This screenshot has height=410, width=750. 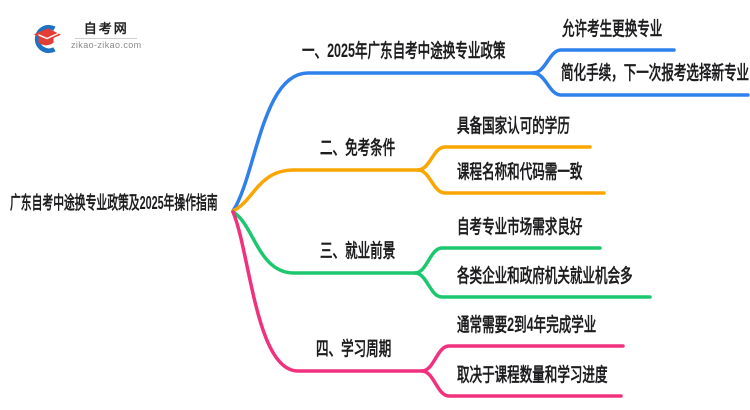 What do you see at coordinates (114, 203) in the screenshot?
I see `root-node: 广东自考中途换专业政策及2025年操作指南` at bounding box center [114, 203].